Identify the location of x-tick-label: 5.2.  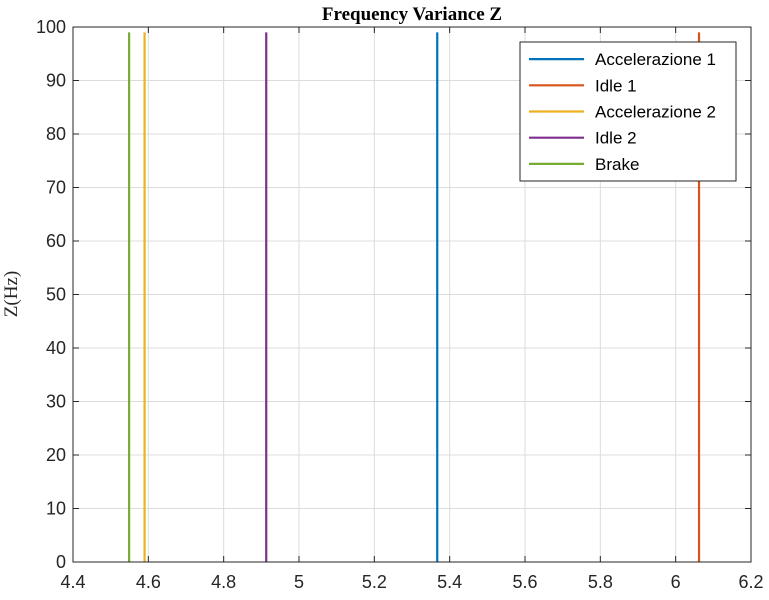
(374, 582).